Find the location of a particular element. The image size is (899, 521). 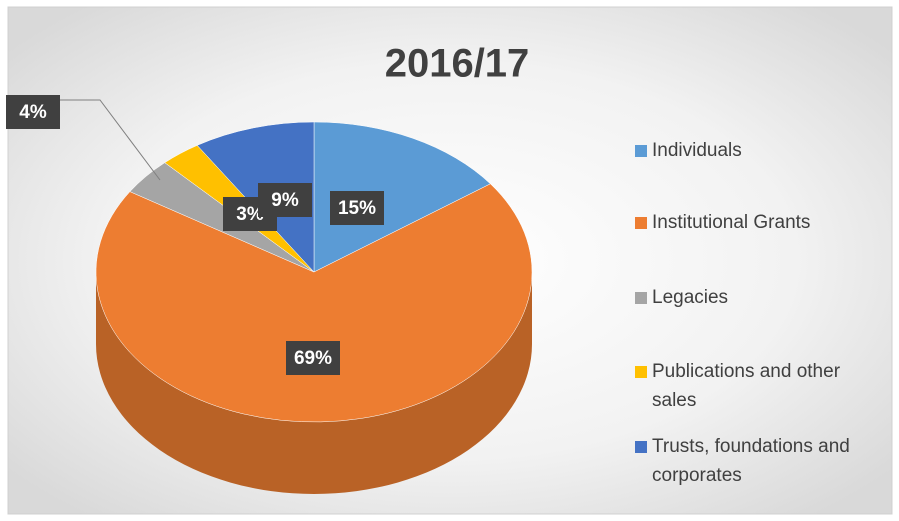

slice is located at coordinates (402, 197).